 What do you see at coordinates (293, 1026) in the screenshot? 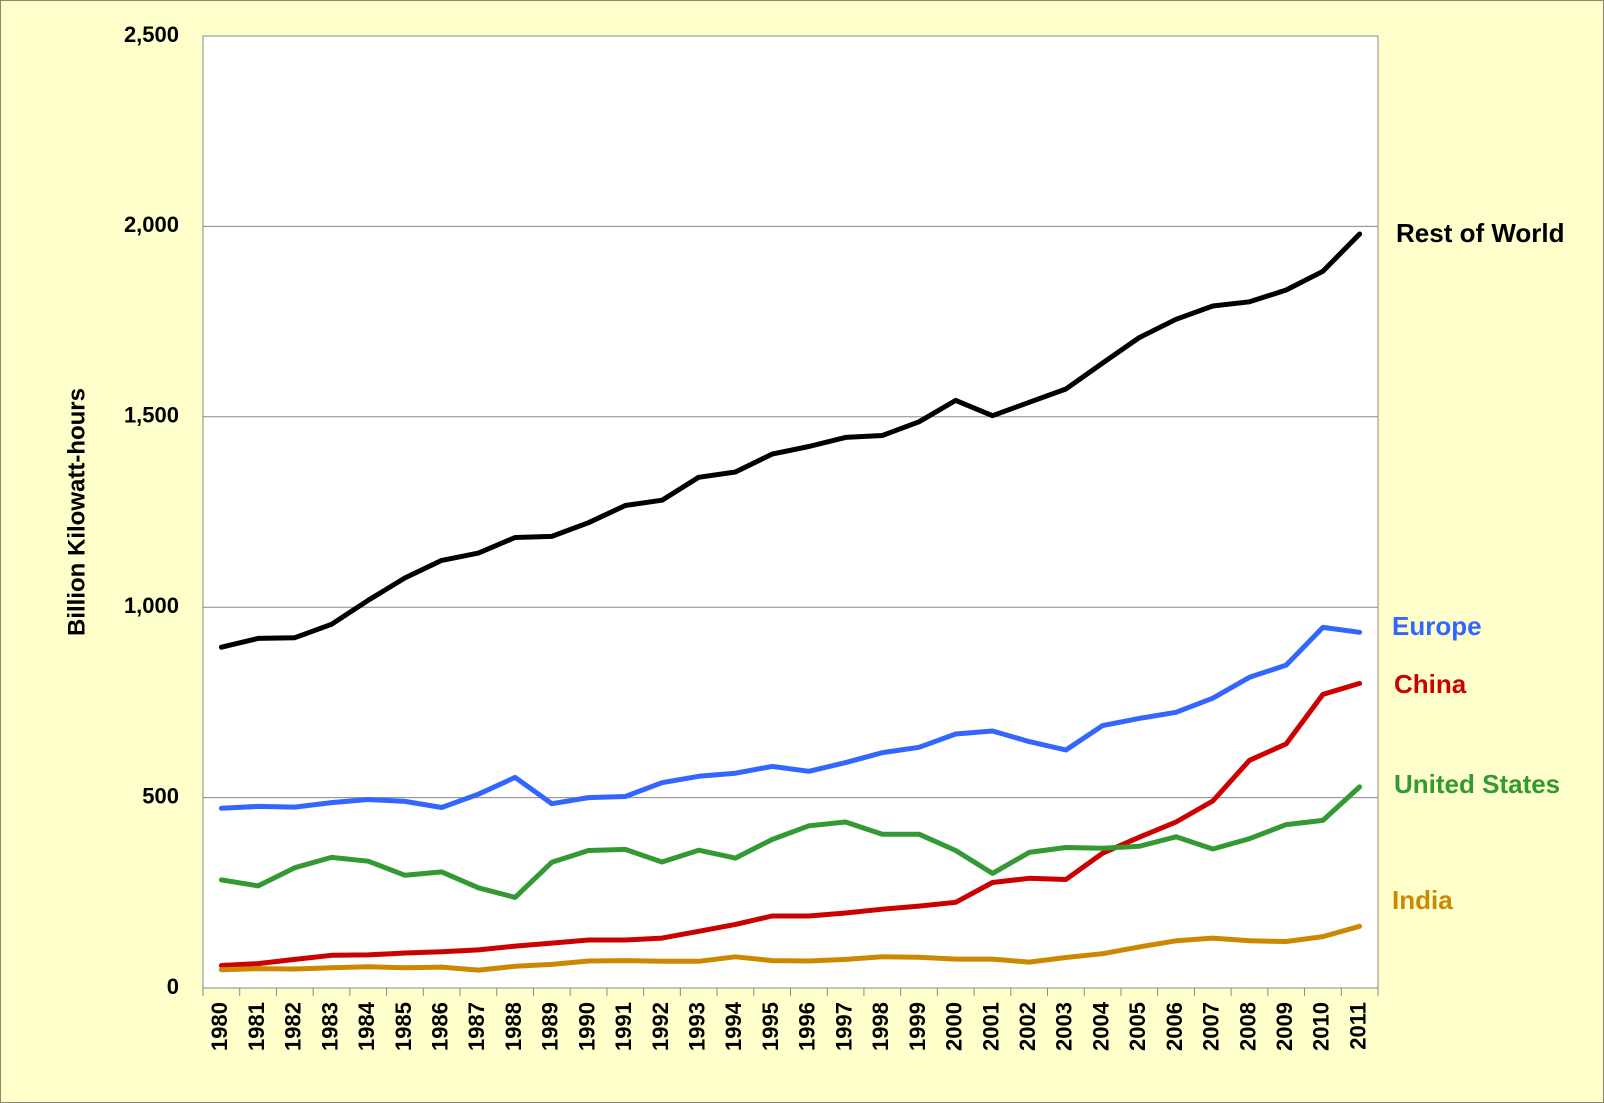
I see `x-tick-label: 1982` at bounding box center [293, 1026].